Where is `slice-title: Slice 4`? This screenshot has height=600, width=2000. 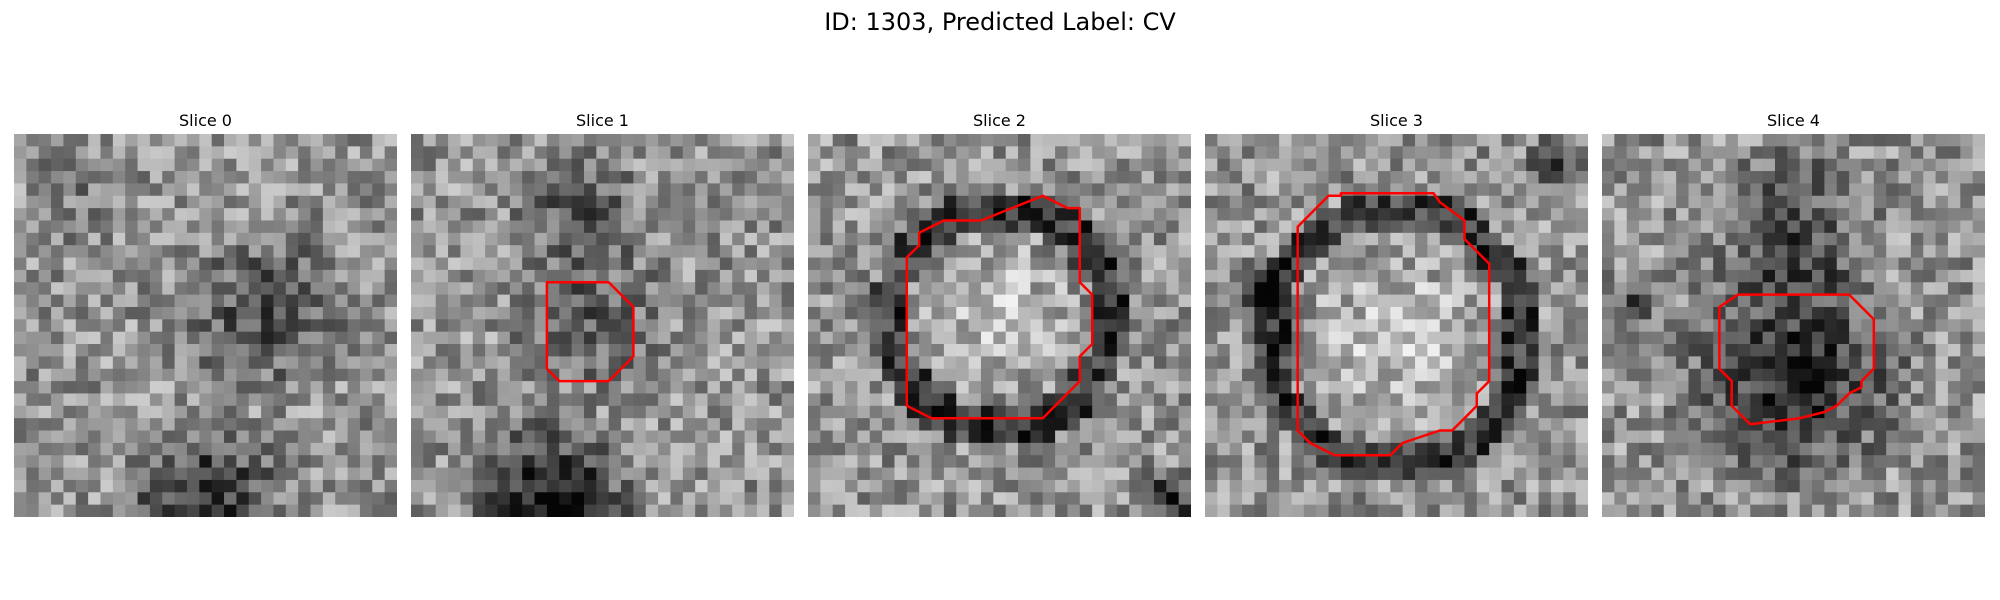
slice-title: Slice 4 is located at coordinates (1793, 120).